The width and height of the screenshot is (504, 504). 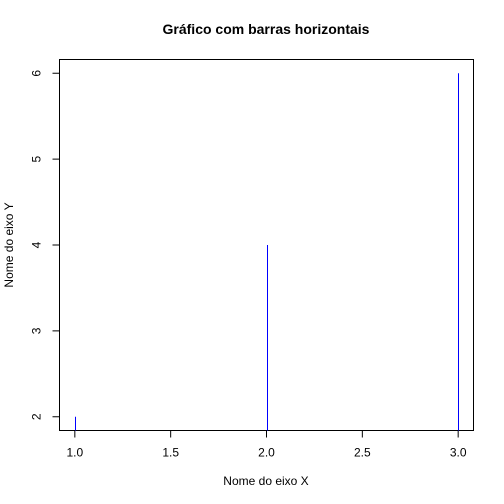 I want to click on x-tick-label: 2.0, so click(x=266, y=453).